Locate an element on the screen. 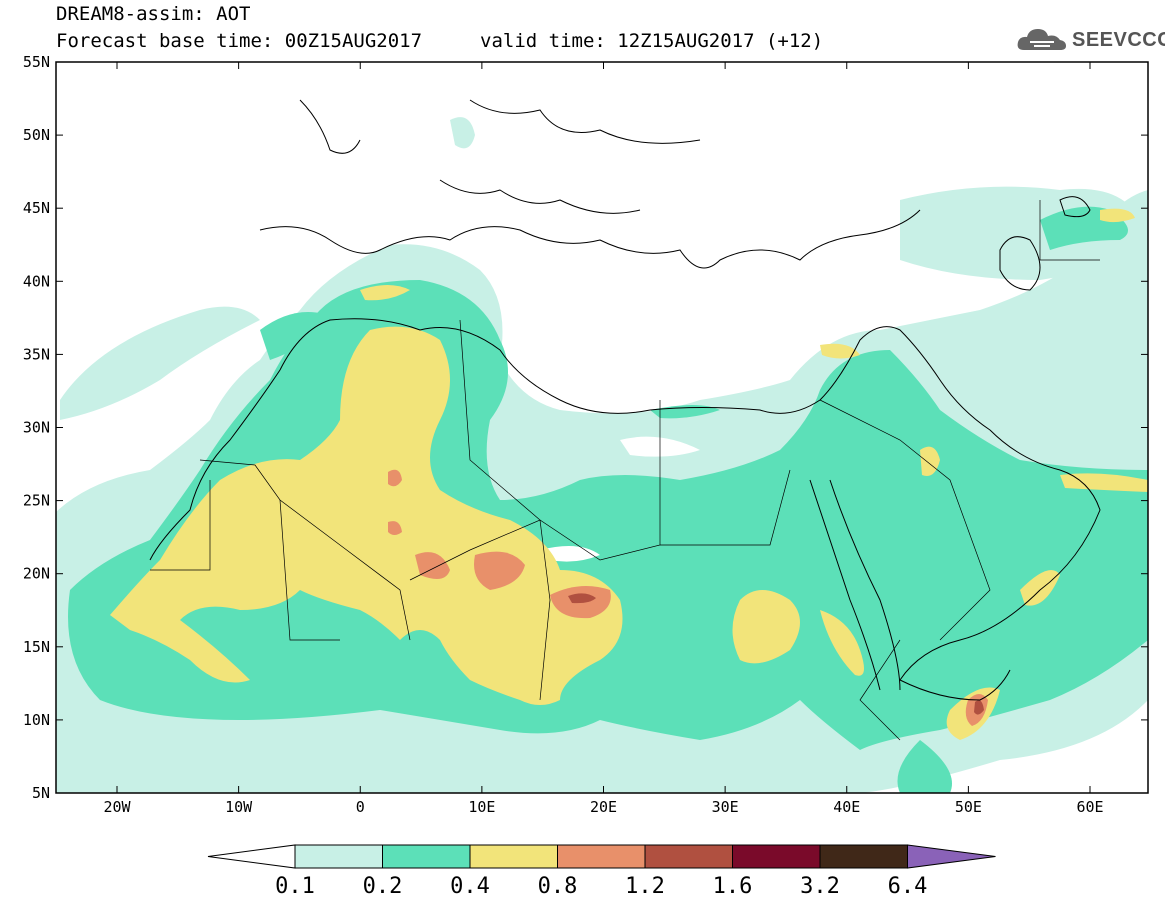 This screenshot has height=905, width=1165. lon-label: 60E is located at coordinates (1089, 807).